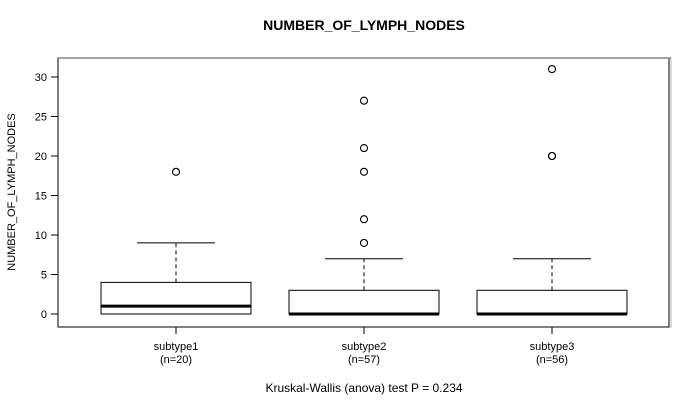 Image resolution: width=700 pixels, height=400 pixels. What do you see at coordinates (364, 360) in the screenshot?
I see `group-sublabel: (n=57)` at bounding box center [364, 360].